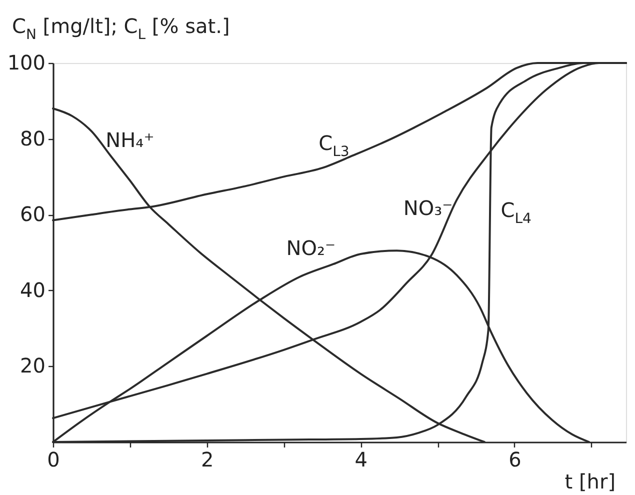 The height and width of the screenshot is (495, 635). I want to click on x-tick-label: 6, so click(515, 460).